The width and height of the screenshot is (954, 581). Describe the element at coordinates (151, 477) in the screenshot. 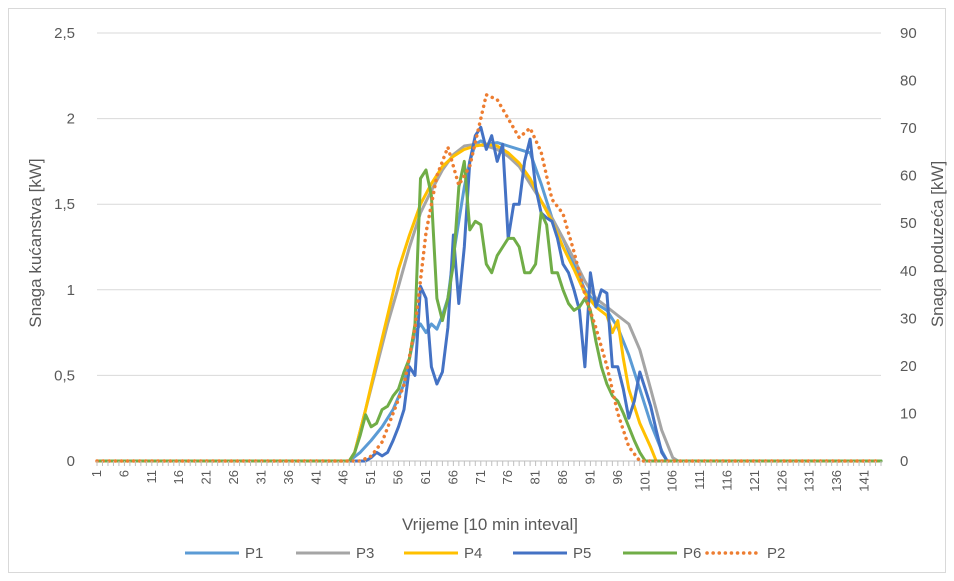

I see `x-tick-label: 11` at that location.